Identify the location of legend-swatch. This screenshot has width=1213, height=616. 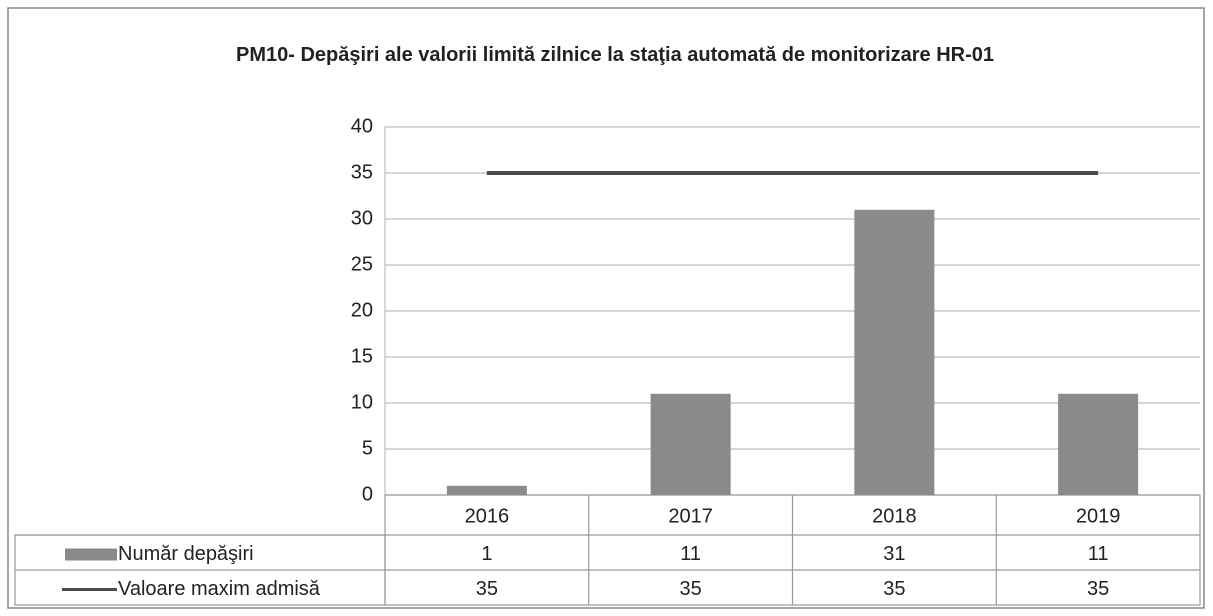
(91, 554).